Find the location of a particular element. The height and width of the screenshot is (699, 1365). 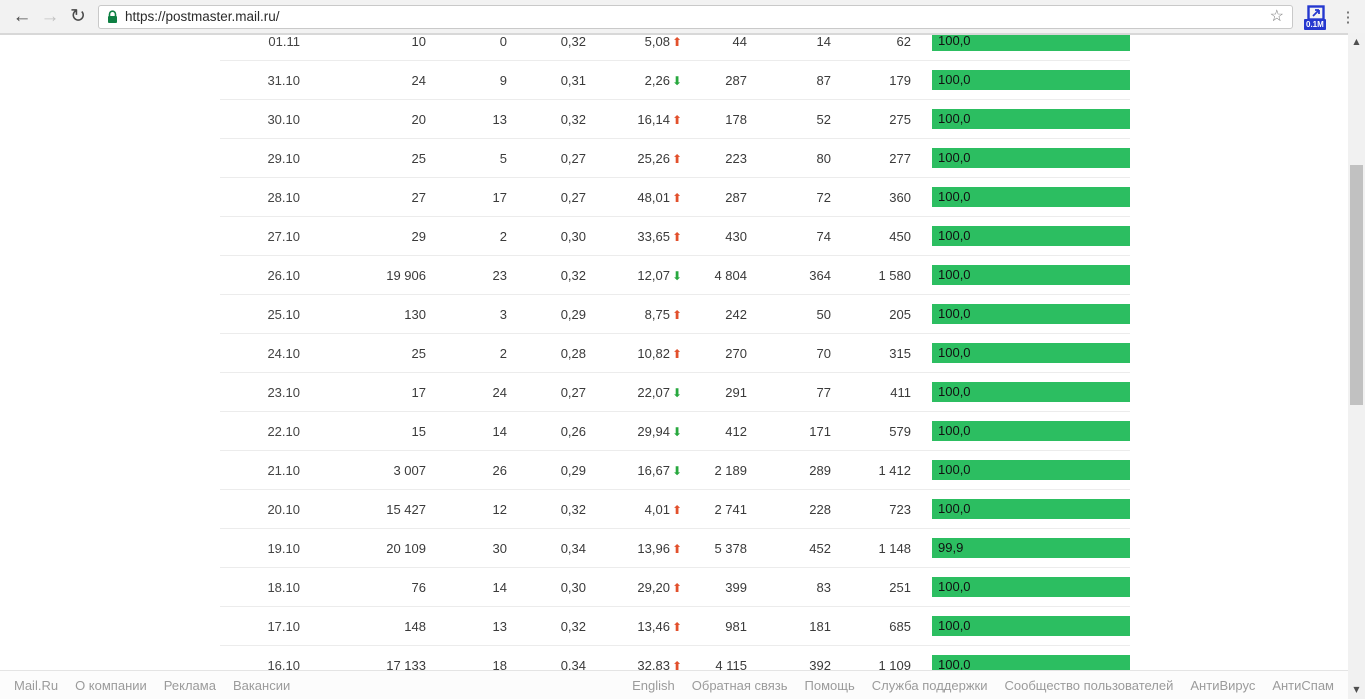

footer-link: Помощь is located at coordinates (829, 685).